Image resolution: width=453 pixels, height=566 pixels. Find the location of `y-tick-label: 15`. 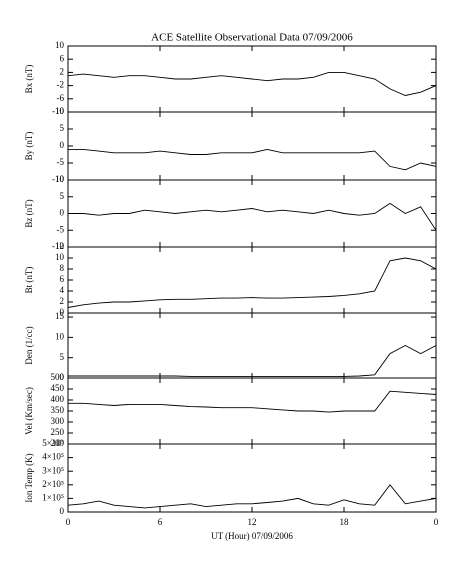

y-tick-label: 15 is located at coordinates (60, 316).